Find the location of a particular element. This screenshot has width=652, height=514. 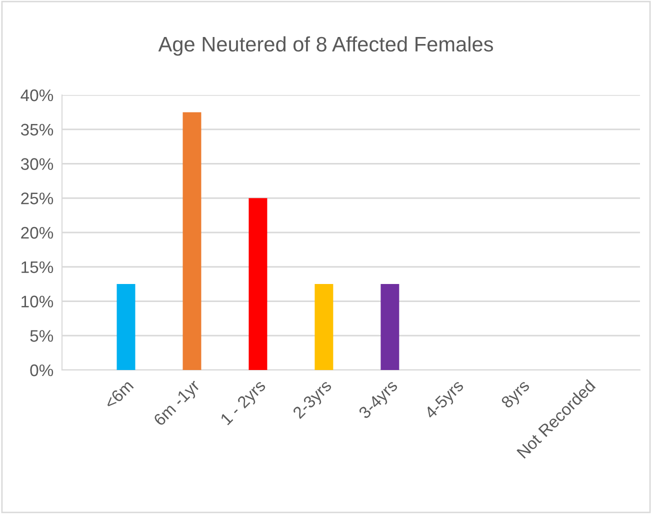

y-tick-label: 20% is located at coordinates (37, 232).